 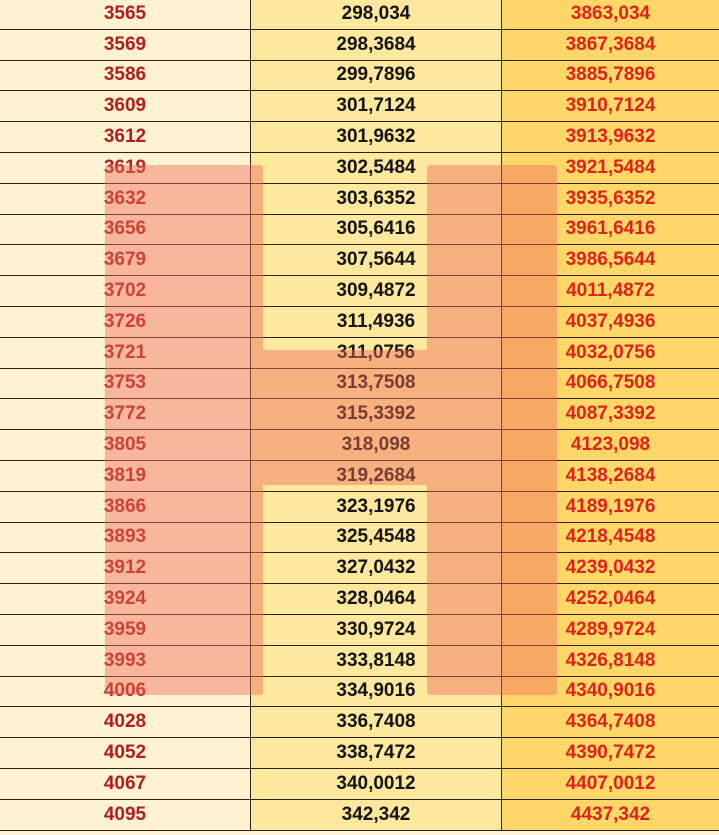 I want to click on cell-col3: 4252,0464, so click(x=610, y=599).